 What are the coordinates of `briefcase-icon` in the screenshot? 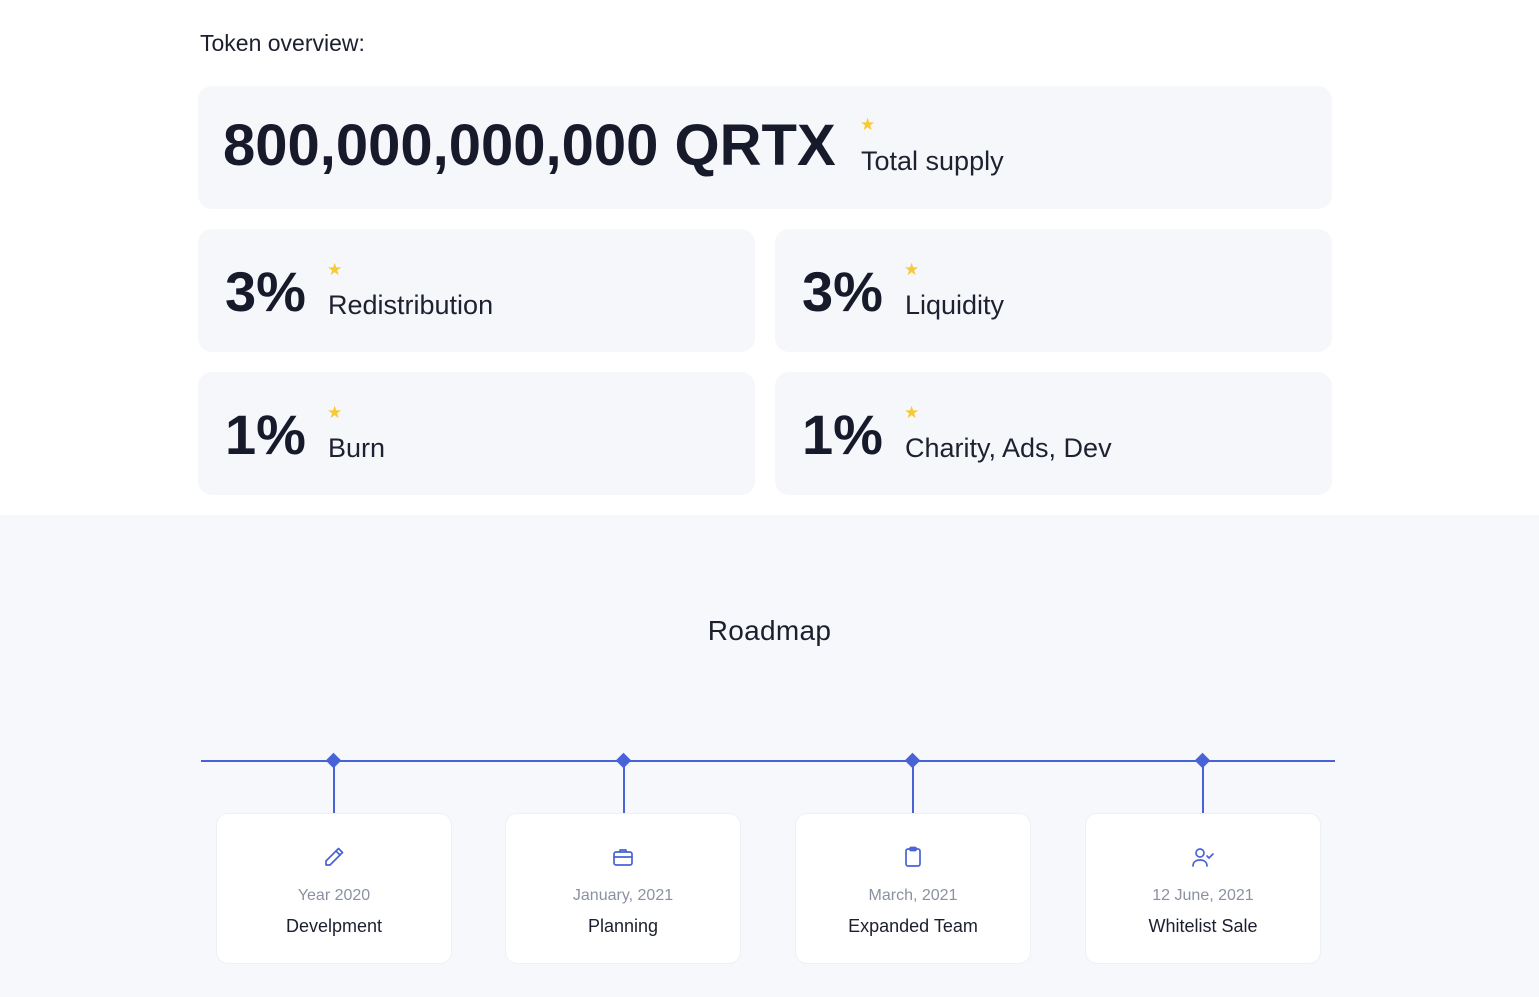 It's located at (623, 857).